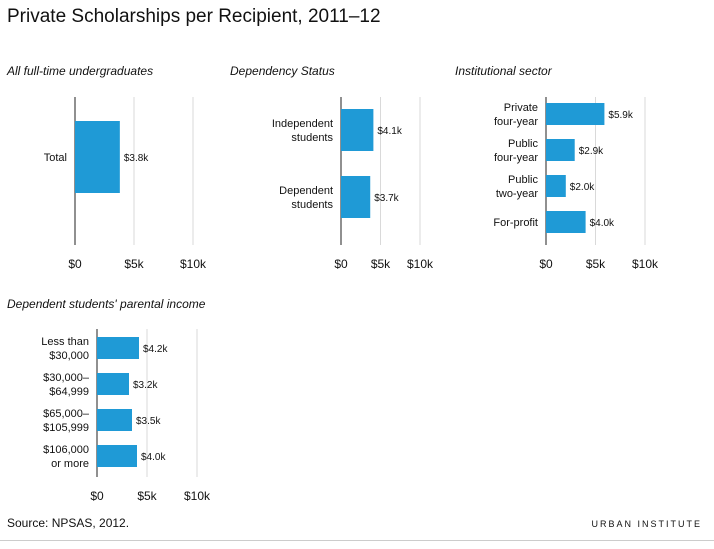 This screenshot has height=549, width=714. Describe the element at coordinates (620, 115) in the screenshot. I see `panel-3-value-label: $5.9k` at that location.